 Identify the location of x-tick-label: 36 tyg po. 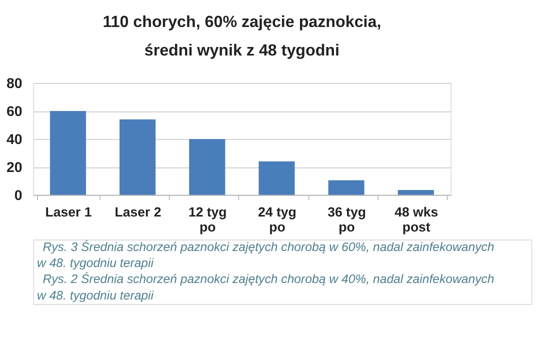
(347, 219).